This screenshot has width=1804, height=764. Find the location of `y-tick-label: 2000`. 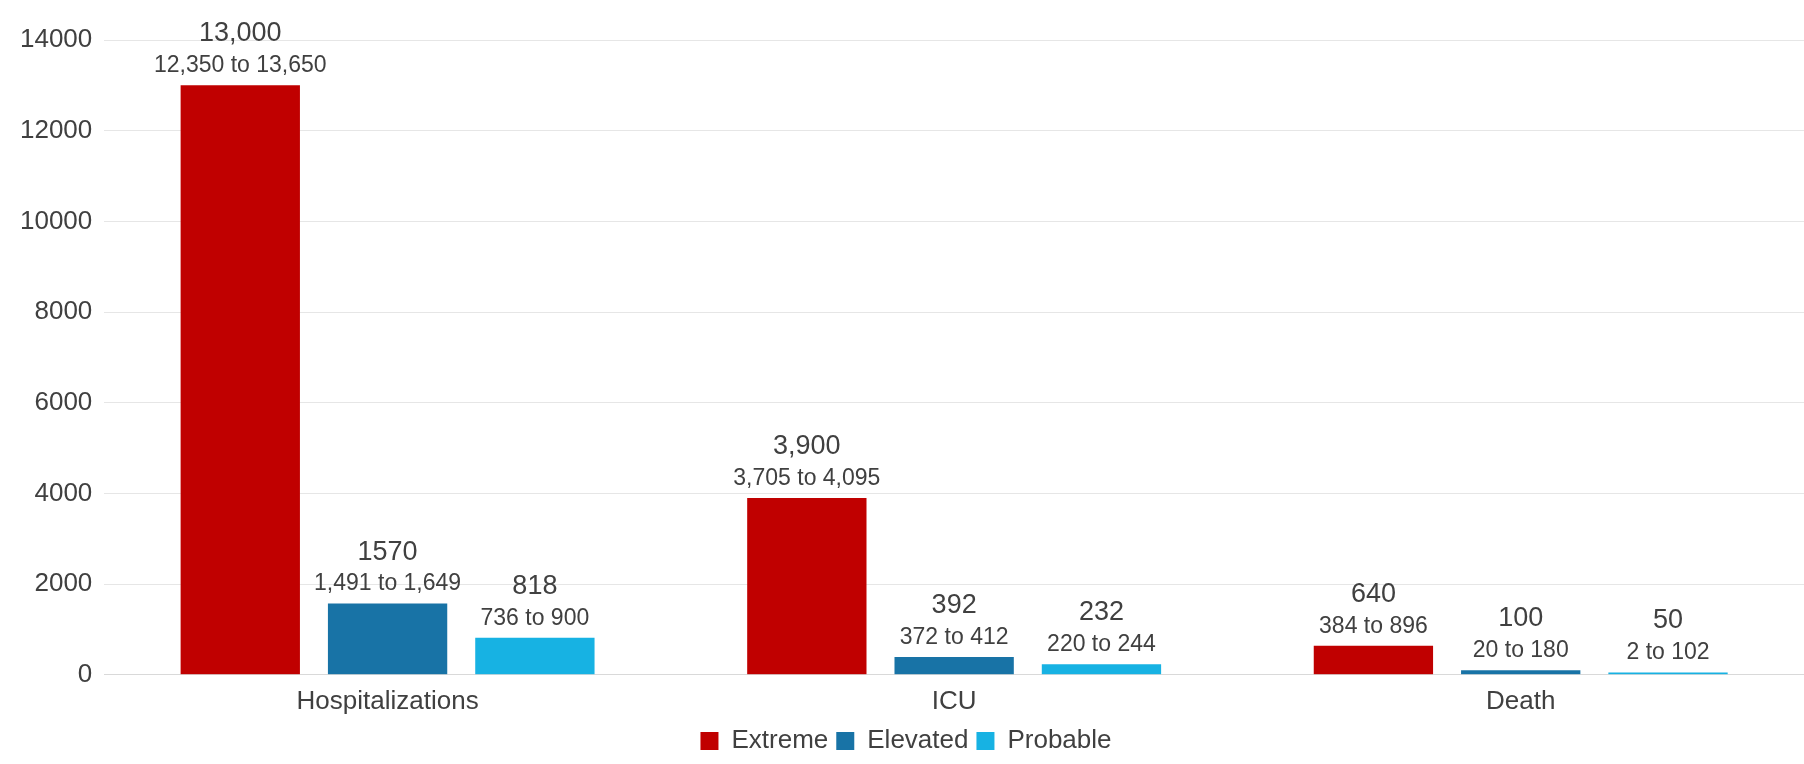

y-tick-label: 2000 is located at coordinates (63, 582).